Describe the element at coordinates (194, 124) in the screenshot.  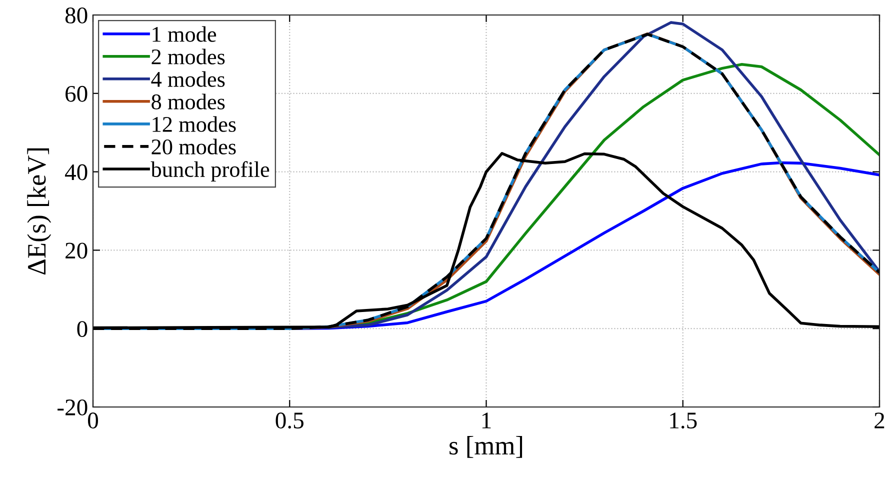
I see `legend-label: 12 modes` at that location.